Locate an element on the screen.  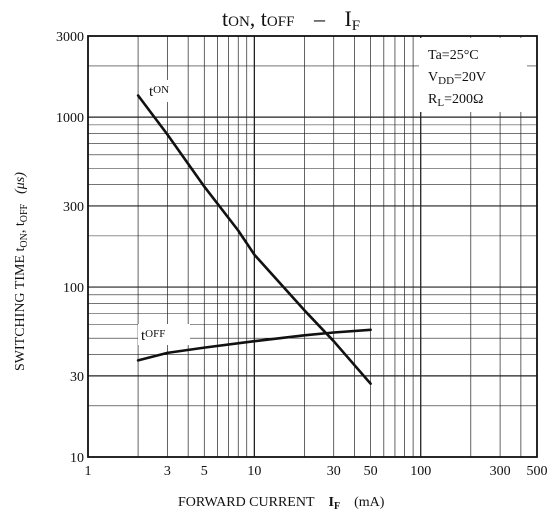
svg-text: tON, tOFF – IF is located at coordinates (291, 20).